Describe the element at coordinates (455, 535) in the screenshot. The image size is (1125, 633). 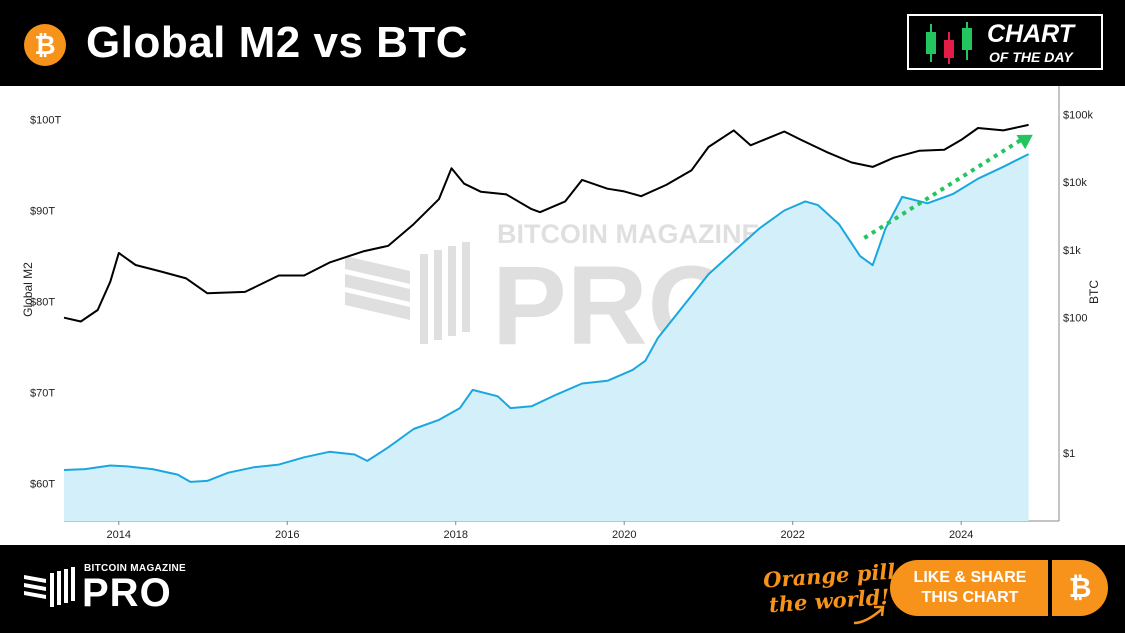
I see `x-tick-label: 2018` at that location.